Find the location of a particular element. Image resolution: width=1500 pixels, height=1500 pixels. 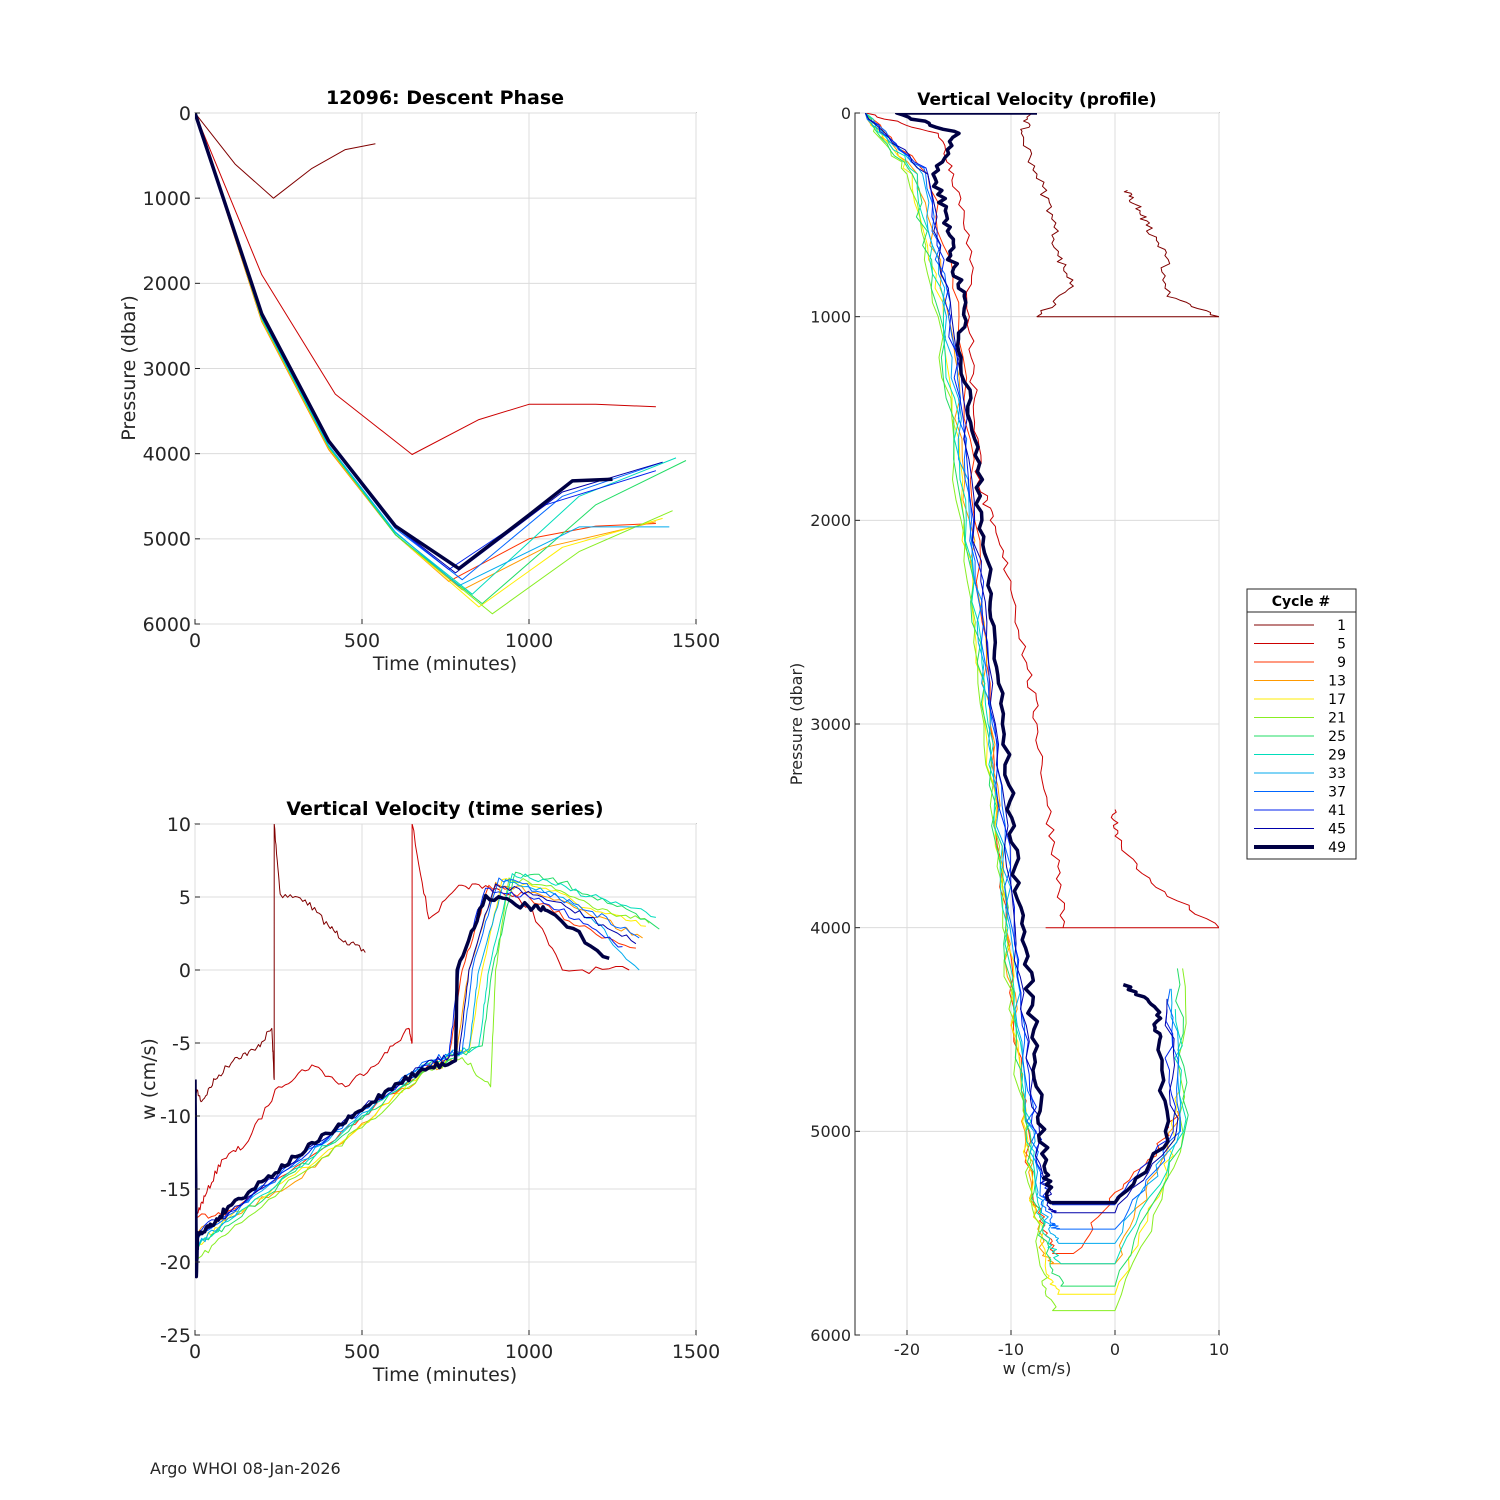

velocity-profile-xlabel: w (cm/s) is located at coordinates (1037, 1368).